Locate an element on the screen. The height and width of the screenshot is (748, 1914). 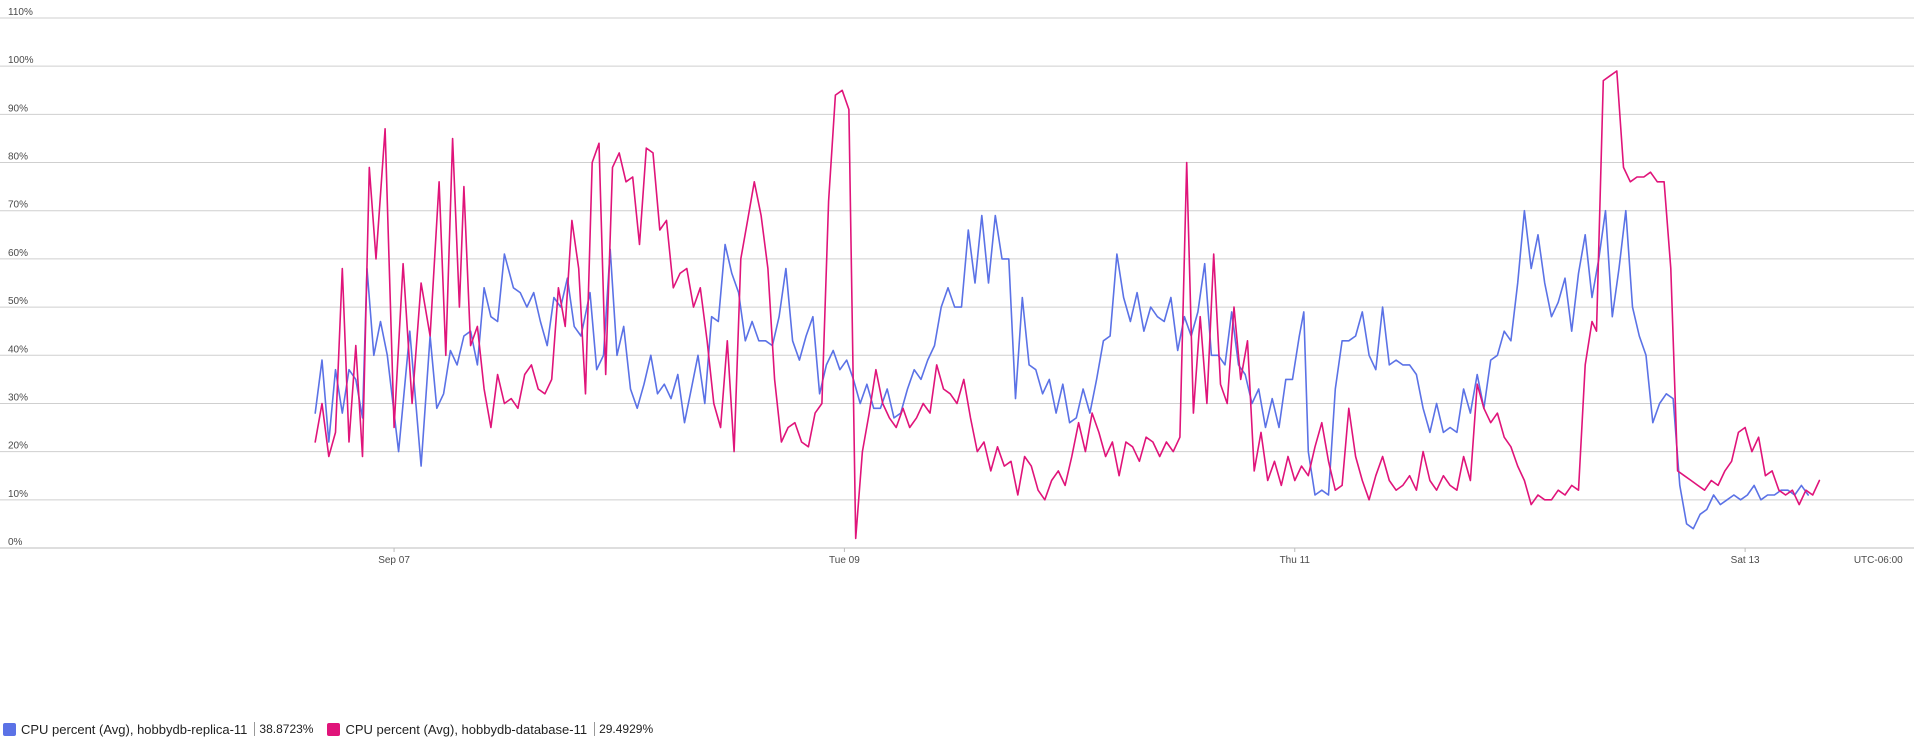
x-tick-label: Tue 09 is located at coordinates (844, 560).